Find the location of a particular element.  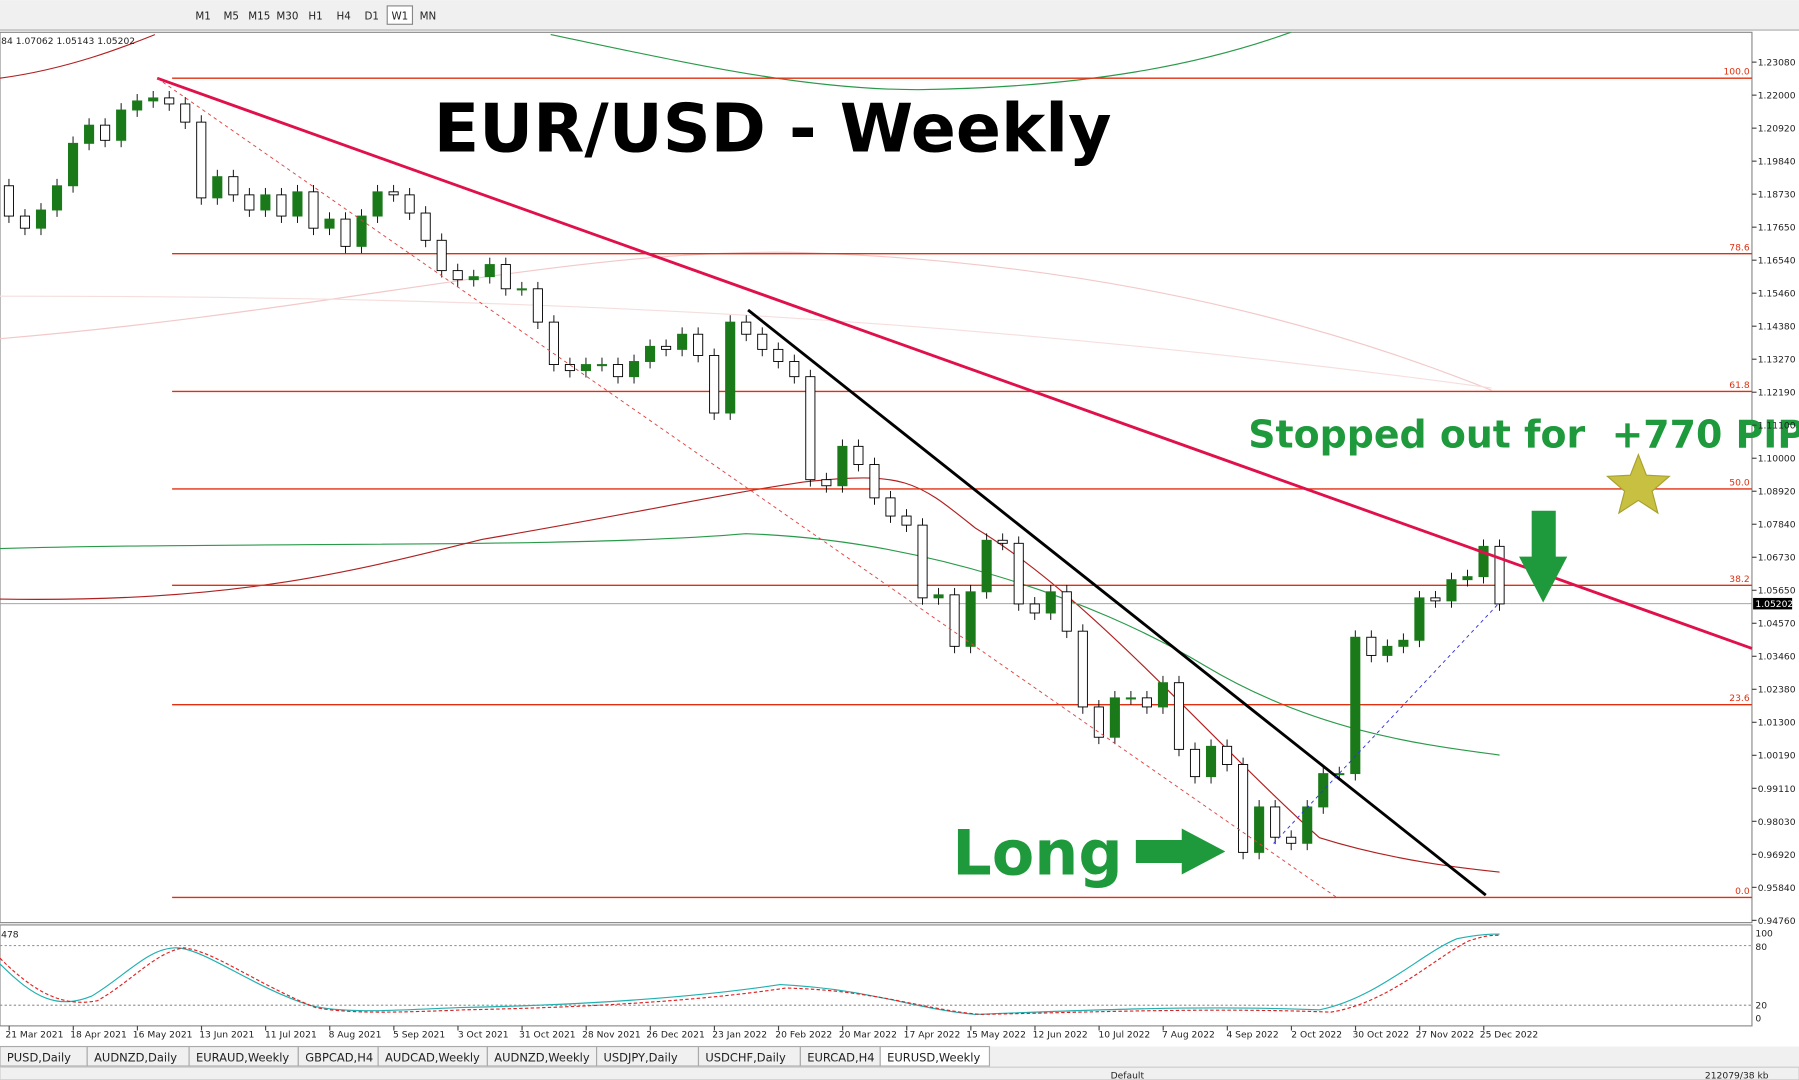

date-label: 11 Jul 2021 is located at coordinates (291, 1034).